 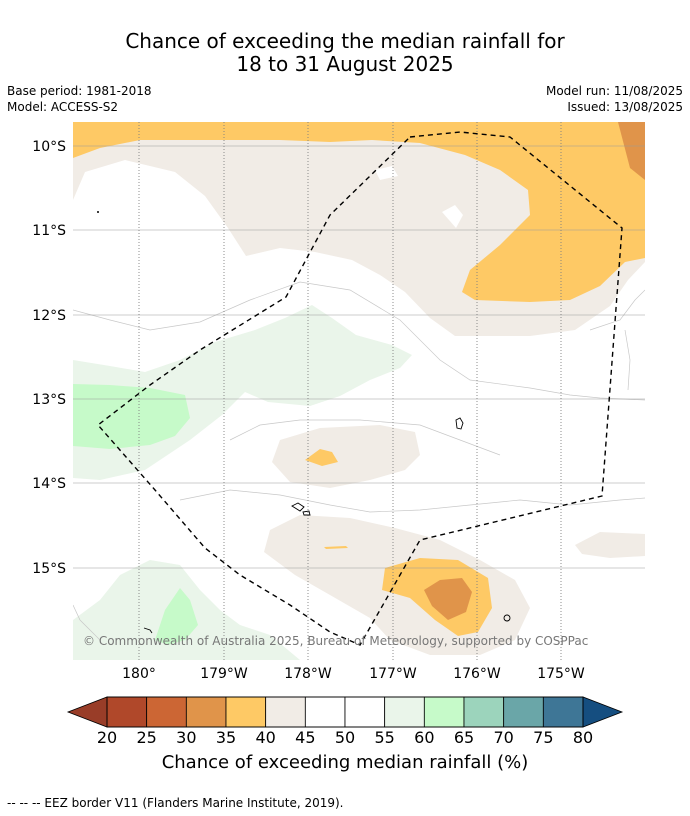 I want to click on colorbar-outline, so click(x=345, y=712).